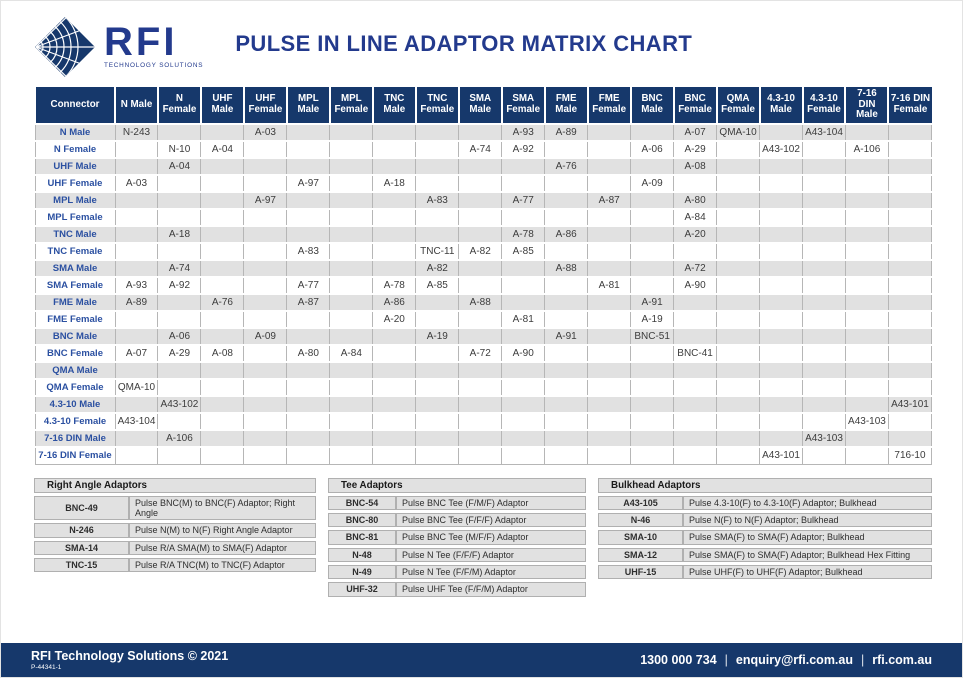 Image resolution: width=963 pixels, height=678 pixels. Describe the element at coordinates (640, 503) in the screenshot. I see `adaptor-code: A43-105` at that location.